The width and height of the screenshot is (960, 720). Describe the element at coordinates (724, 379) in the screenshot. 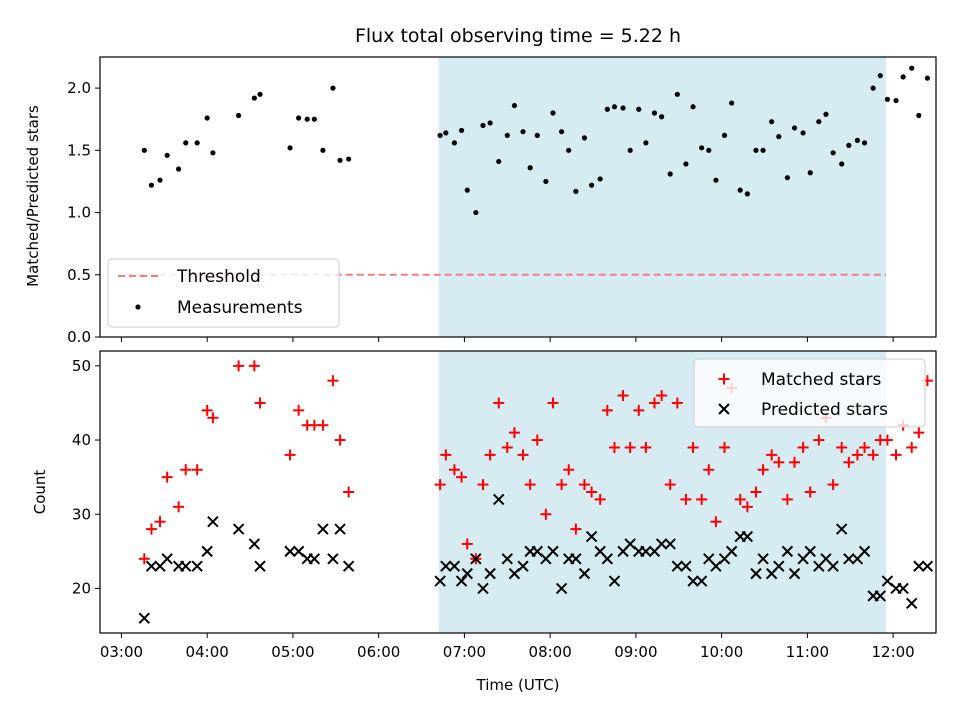

I see `legend-matched-swatch` at that location.